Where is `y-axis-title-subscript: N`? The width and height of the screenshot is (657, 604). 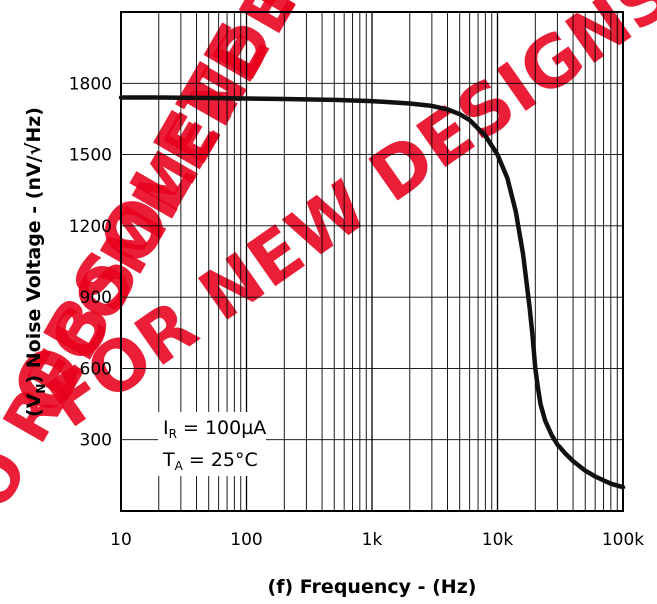
y-axis-title-subscript: N is located at coordinates (41, 389).